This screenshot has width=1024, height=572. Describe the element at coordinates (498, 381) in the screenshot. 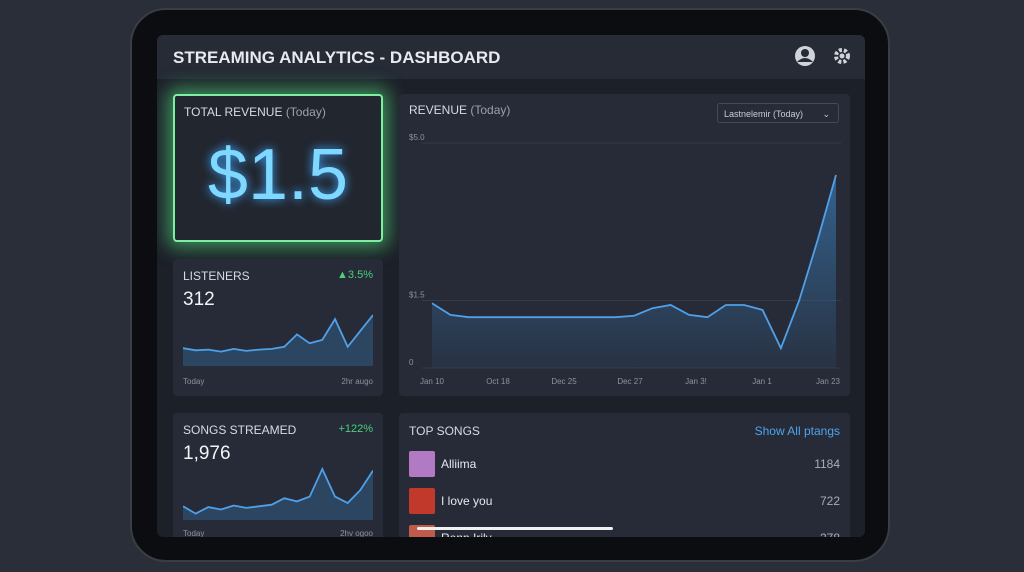

I see `x-tick-label: Oct 18` at that location.